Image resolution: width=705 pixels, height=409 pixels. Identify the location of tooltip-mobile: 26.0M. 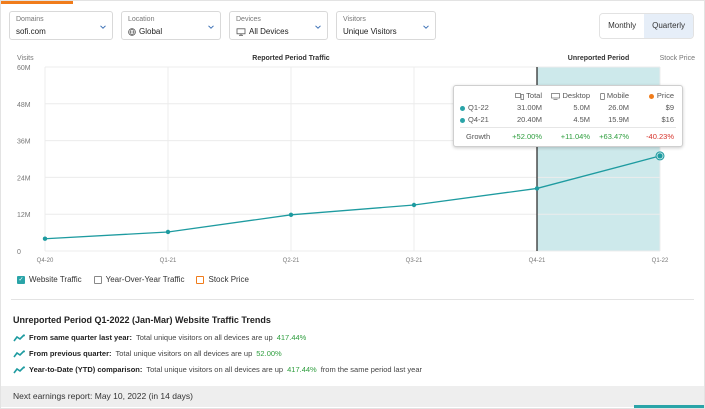
(618, 107).